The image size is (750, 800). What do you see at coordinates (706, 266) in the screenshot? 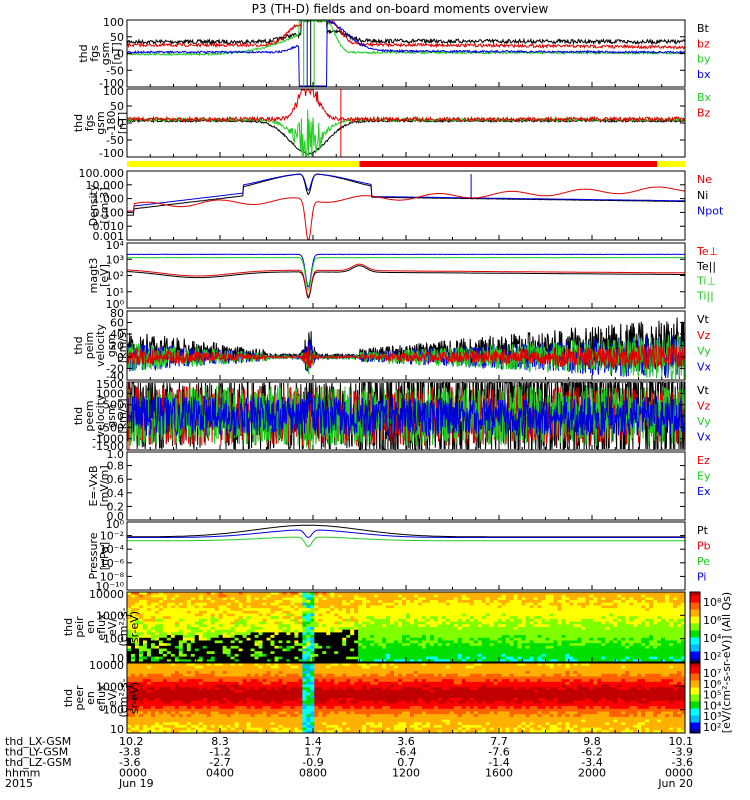
I see `legend-entry: Te||` at bounding box center [706, 266].